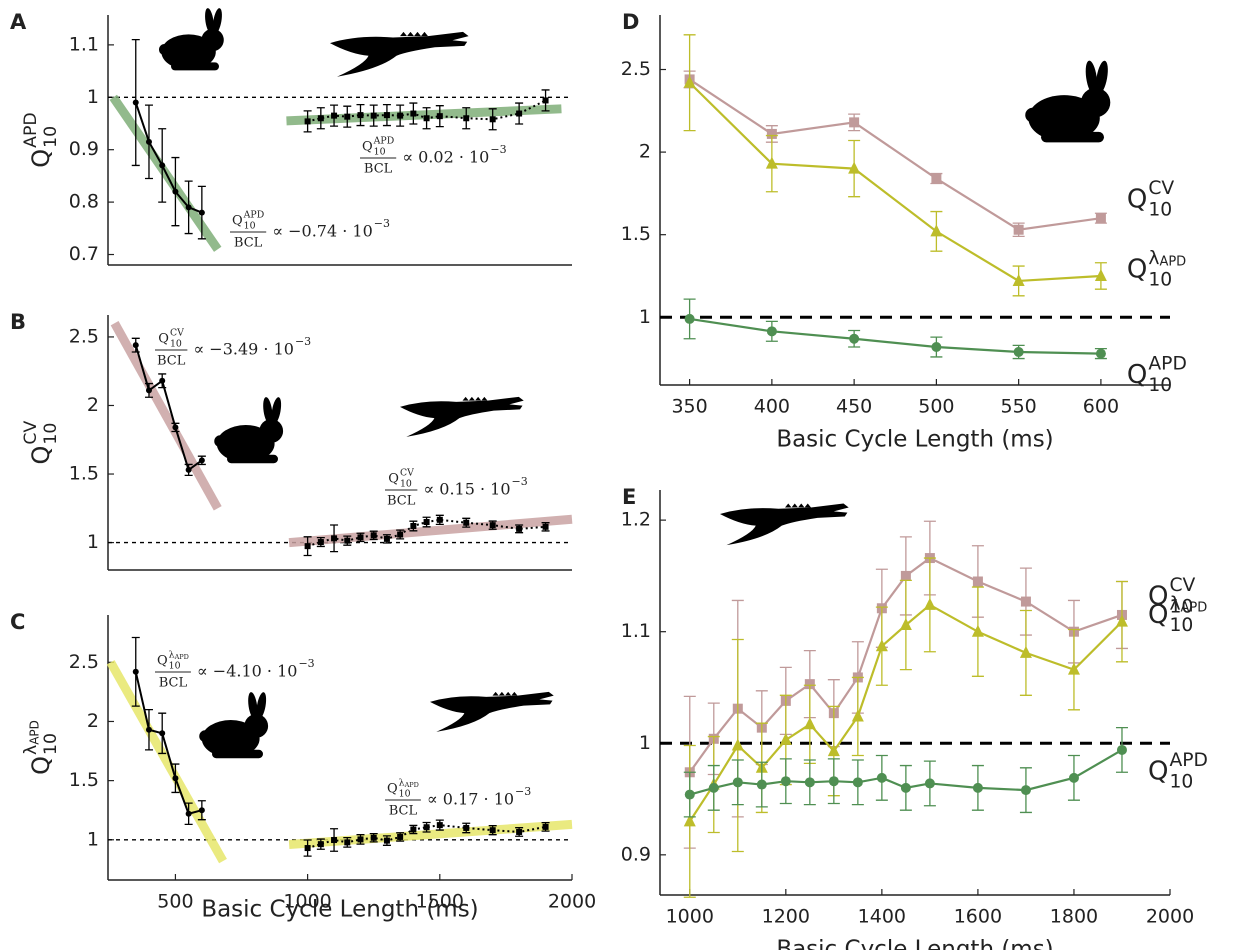  Describe the element at coordinates (645, 152) in the screenshot. I see `y-tick-label: 2` at that location.